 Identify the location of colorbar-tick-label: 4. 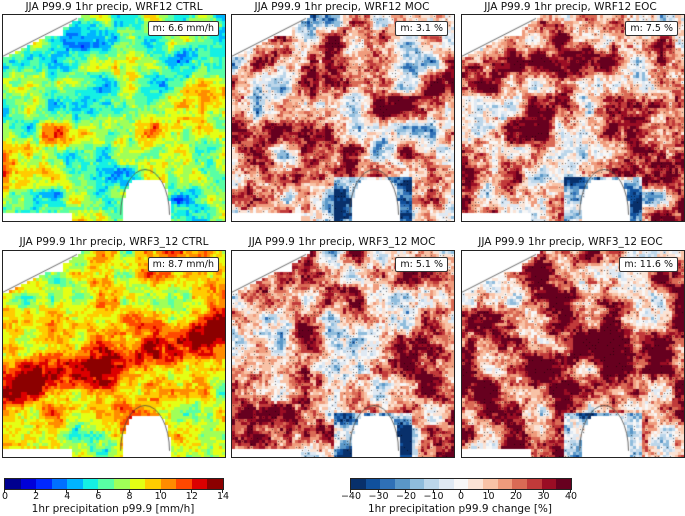
(67, 496).